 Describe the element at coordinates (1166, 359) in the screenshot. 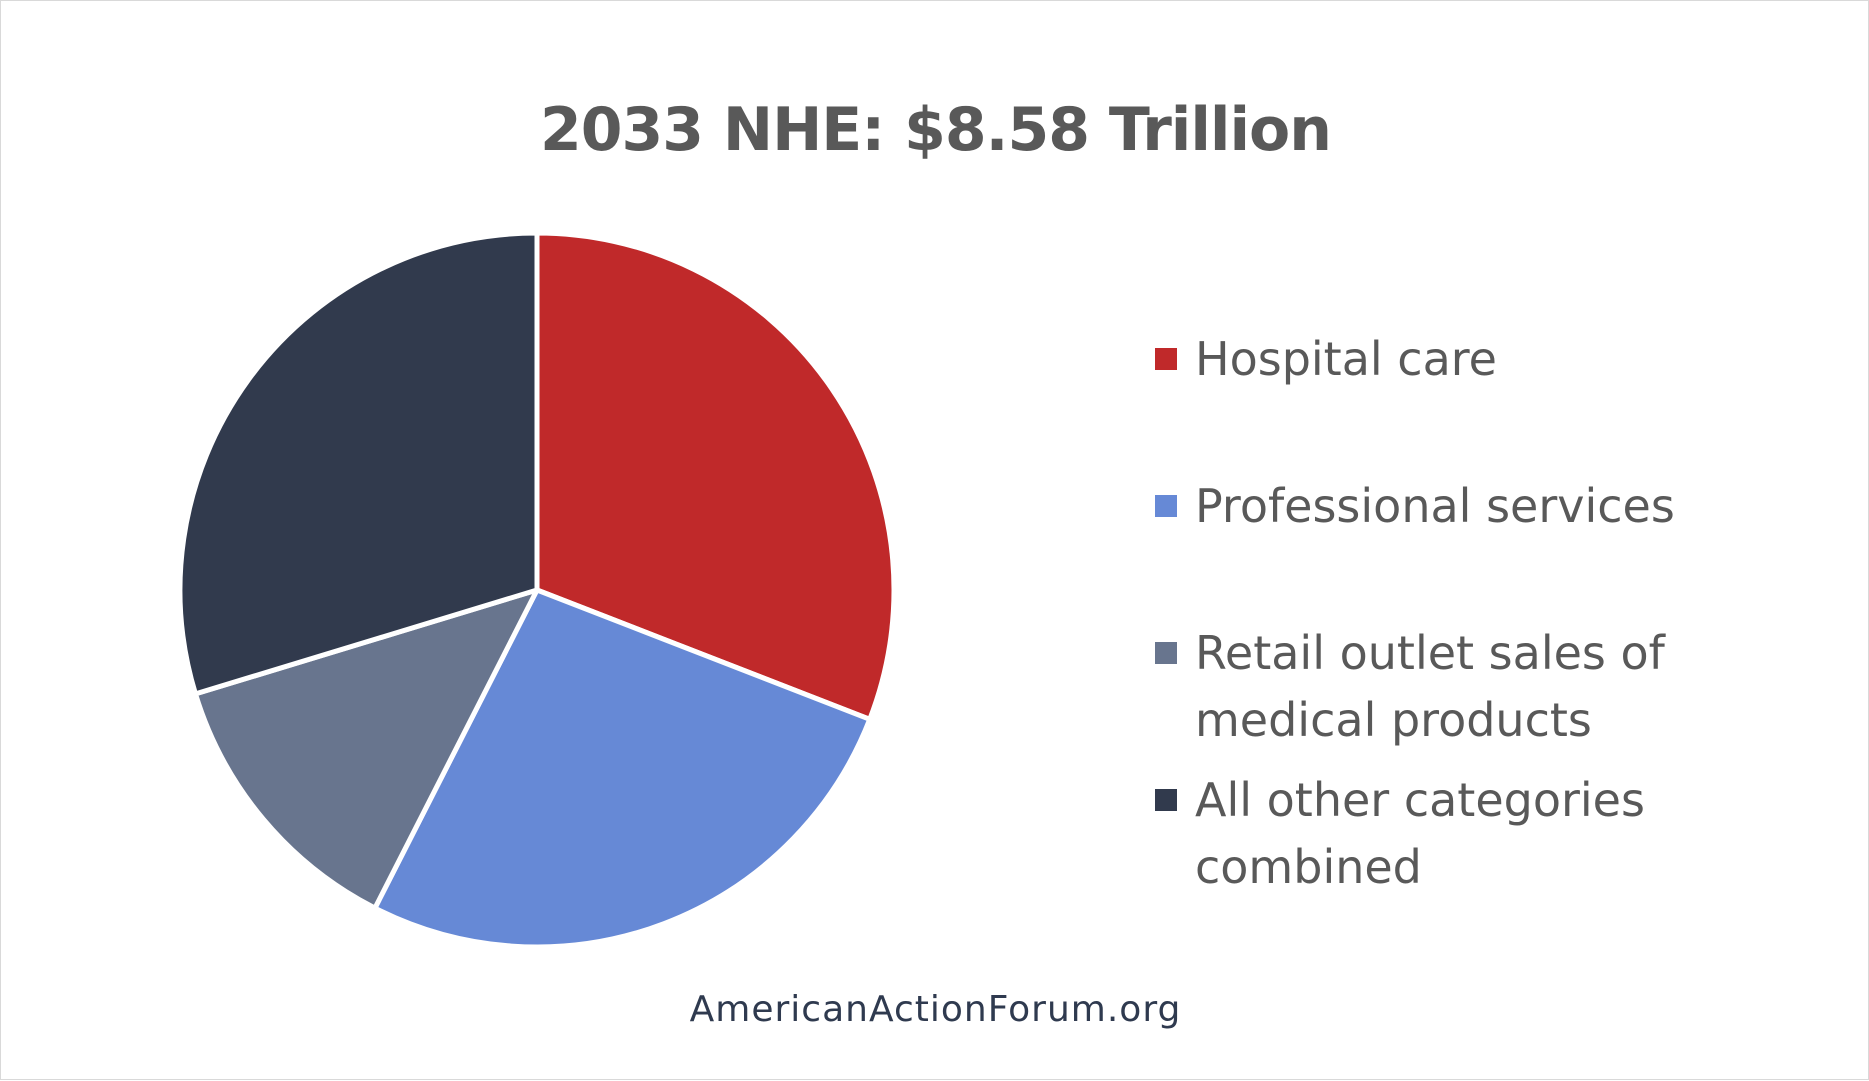

I see `legend-swatch-hospital-care` at that location.